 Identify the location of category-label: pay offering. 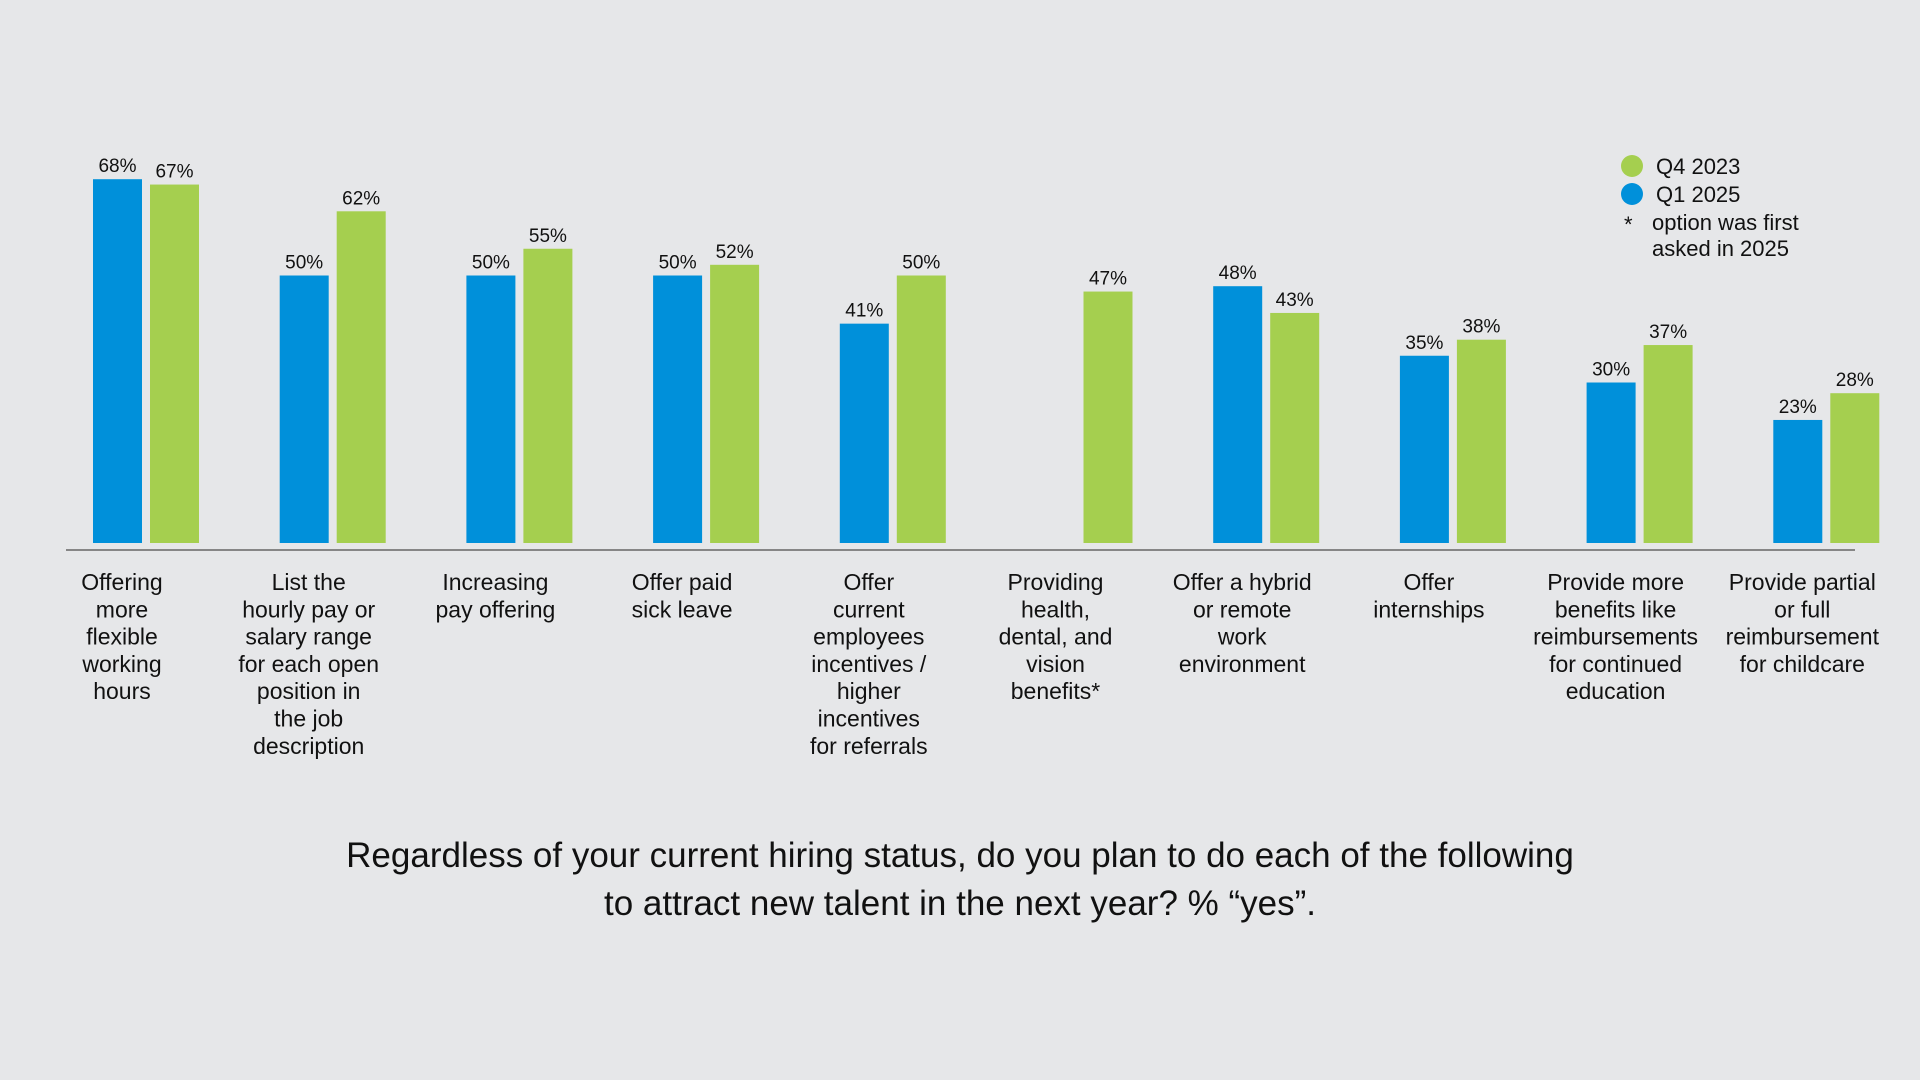
(496, 609).